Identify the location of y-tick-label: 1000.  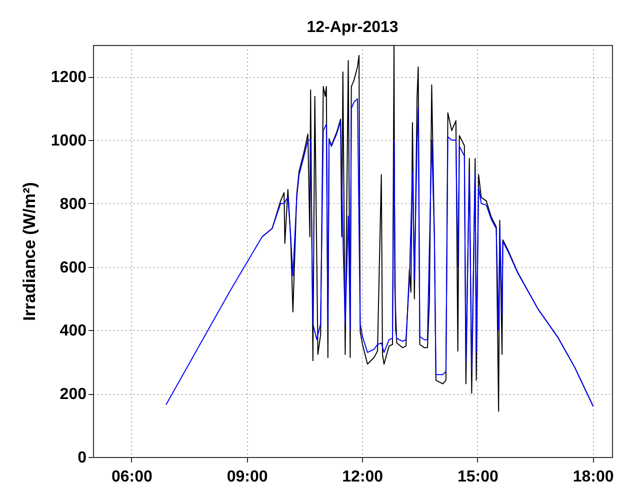
(68, 141).